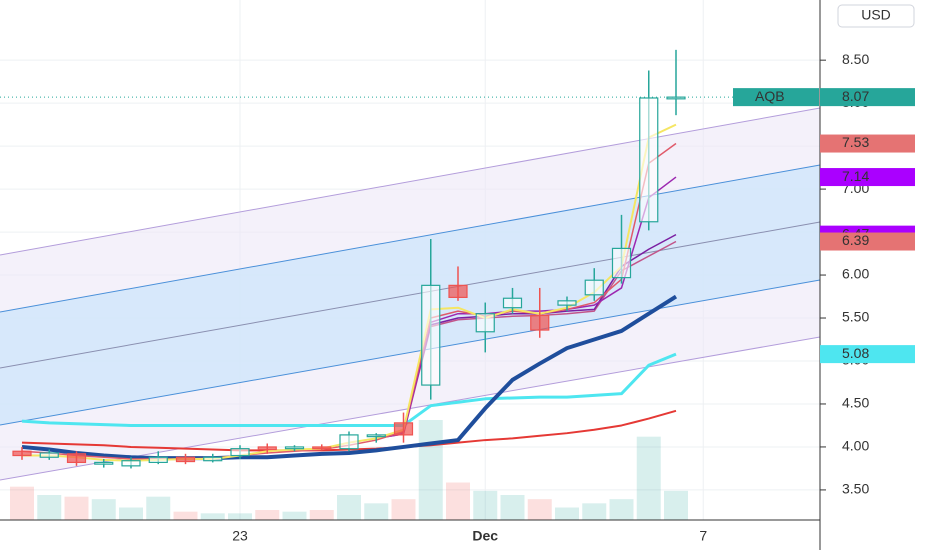 This screenshot has height=550, width=932. What do you see at coordinates (876, 275) in the screenshot?
I see `price-axis-bg` at bounding box center [876, 275].